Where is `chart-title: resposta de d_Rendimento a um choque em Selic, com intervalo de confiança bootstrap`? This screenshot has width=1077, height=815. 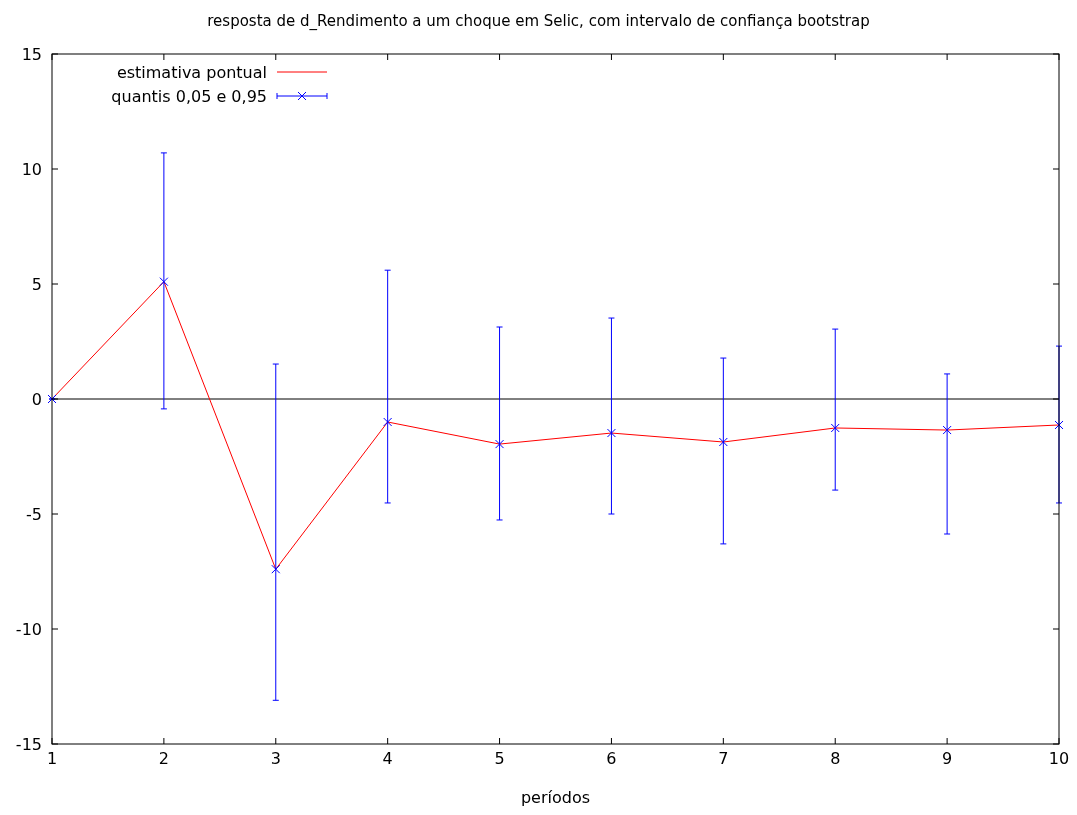 chart-title: resposta de d_Rendimento a um choque em Selic, com intervalo de confiança bootstrap is located at coordinates (538, 21).